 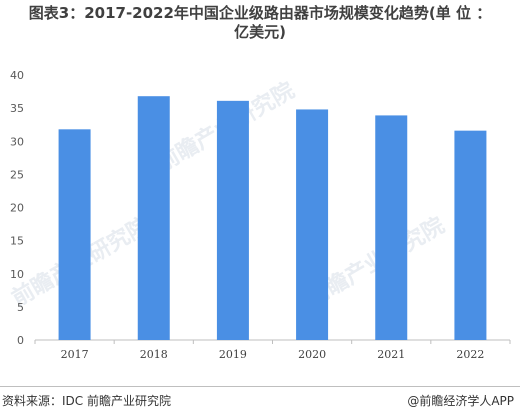 What do you see at coordinates (312, 354) in the screenshot?
I see `x-tick-label: 2020` at bounding box center [312, 354].